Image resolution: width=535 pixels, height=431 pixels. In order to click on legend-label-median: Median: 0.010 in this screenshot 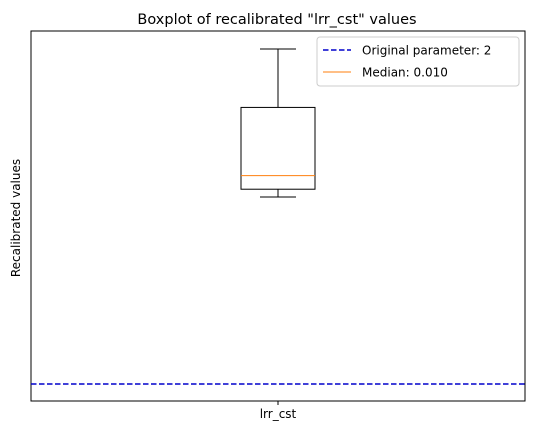, I will do `click(405, 73)`.